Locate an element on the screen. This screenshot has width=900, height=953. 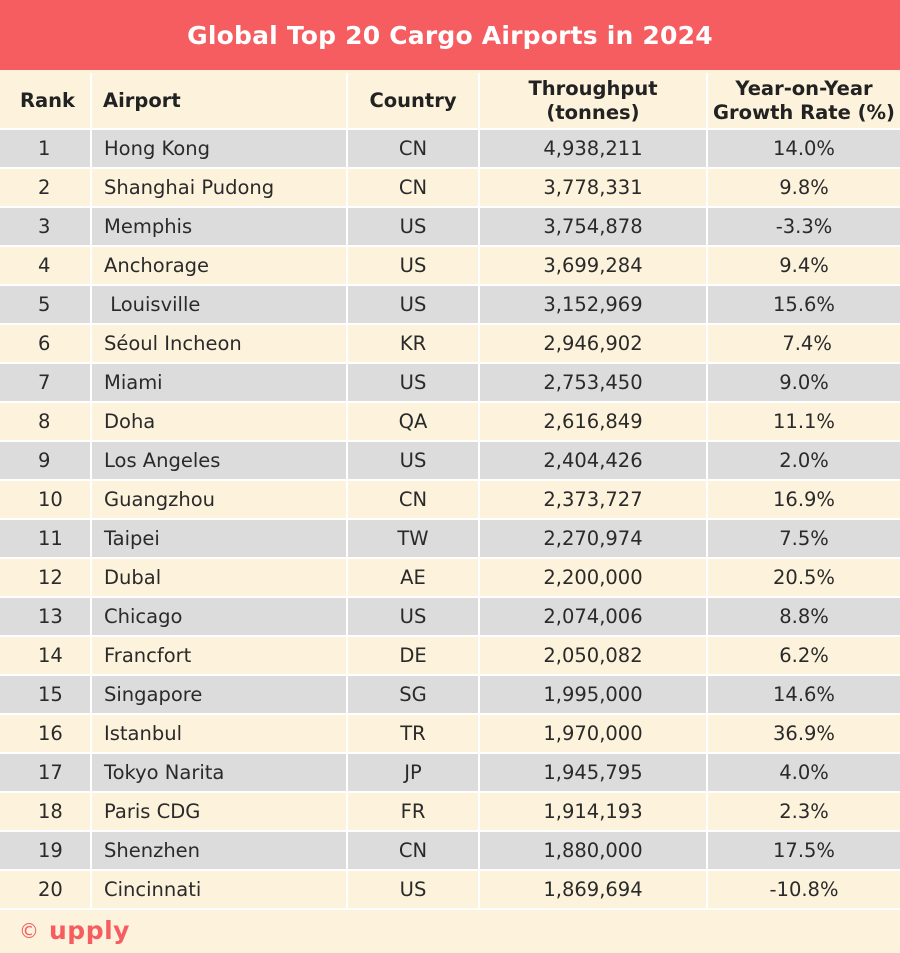
cell-throughput: 2,404,426 is located at coordinates (594, 461).